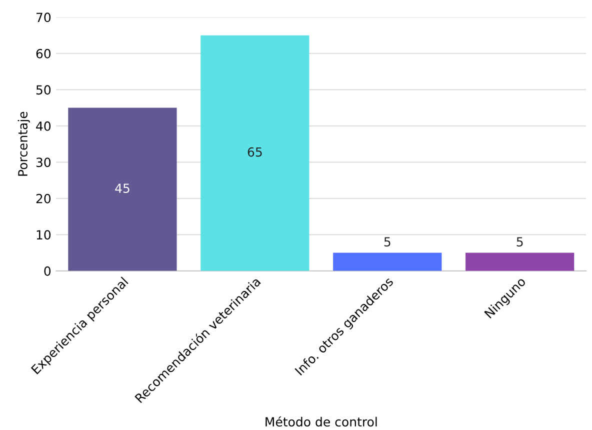 The height and width of the screenshot is (430, 592). Describe the element at coordinates (43, 90) in the screenshot. I see `y-tick-label: 50` at that location.